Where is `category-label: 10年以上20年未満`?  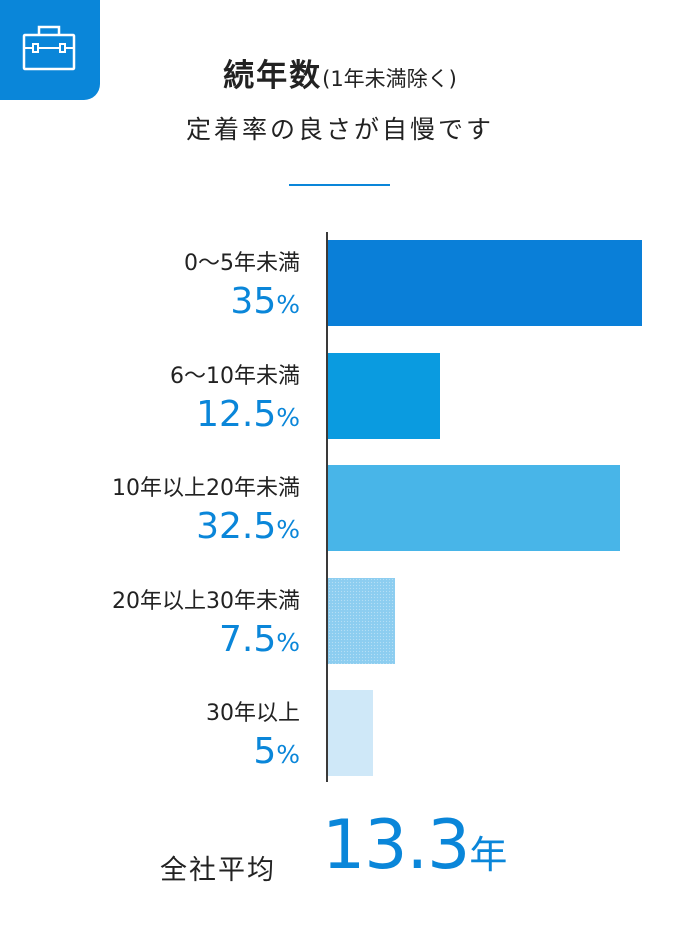 category-label: 10年以上20年未満 is located at coordinates (206, 488).